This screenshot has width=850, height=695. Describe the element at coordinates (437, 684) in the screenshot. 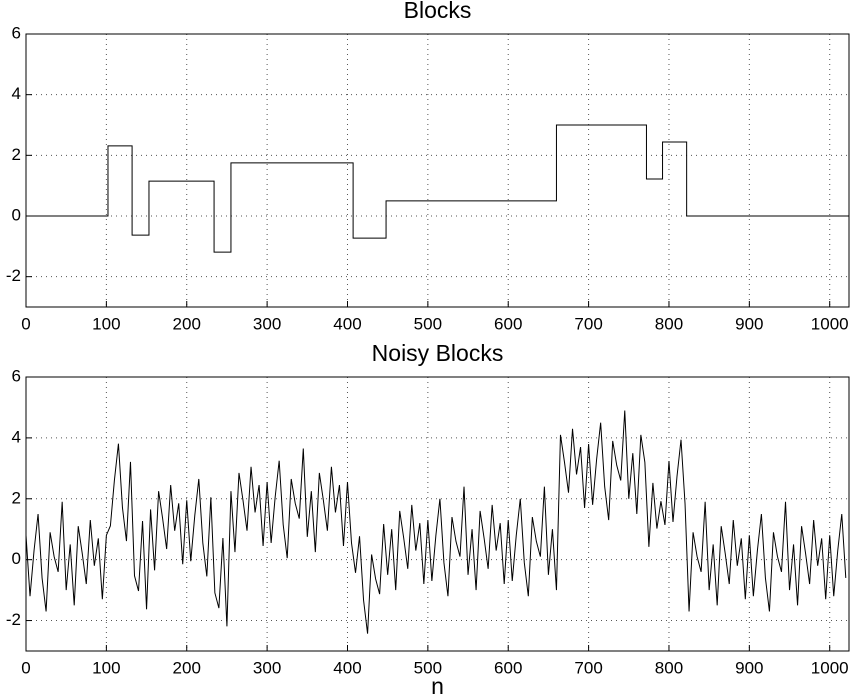

I see `x-axis-label: n` at that location.